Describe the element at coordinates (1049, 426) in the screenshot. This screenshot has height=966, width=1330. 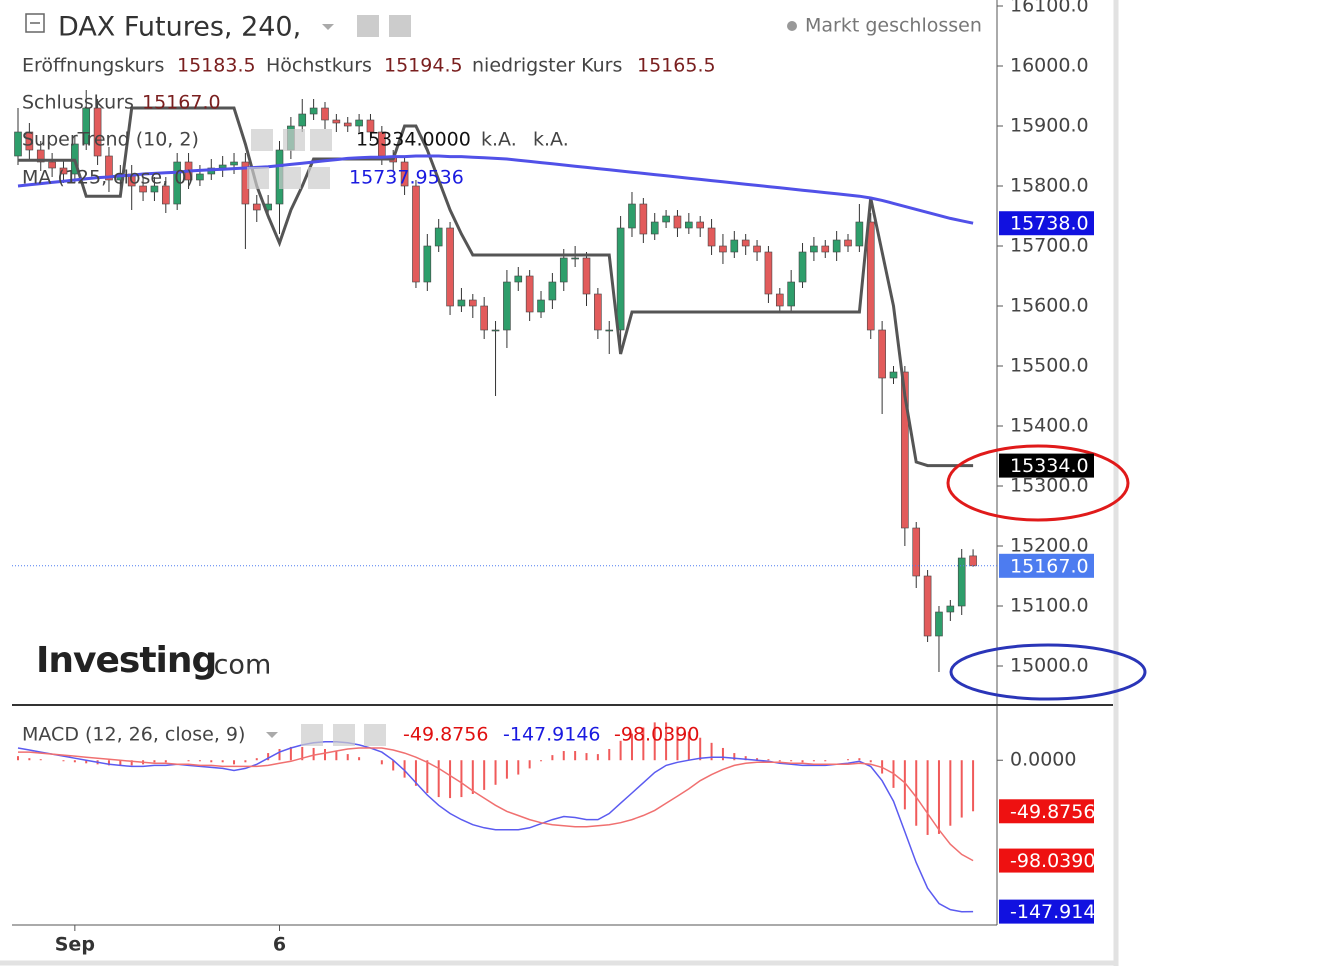
I see `y-tick-label: 15400.0` at that location.